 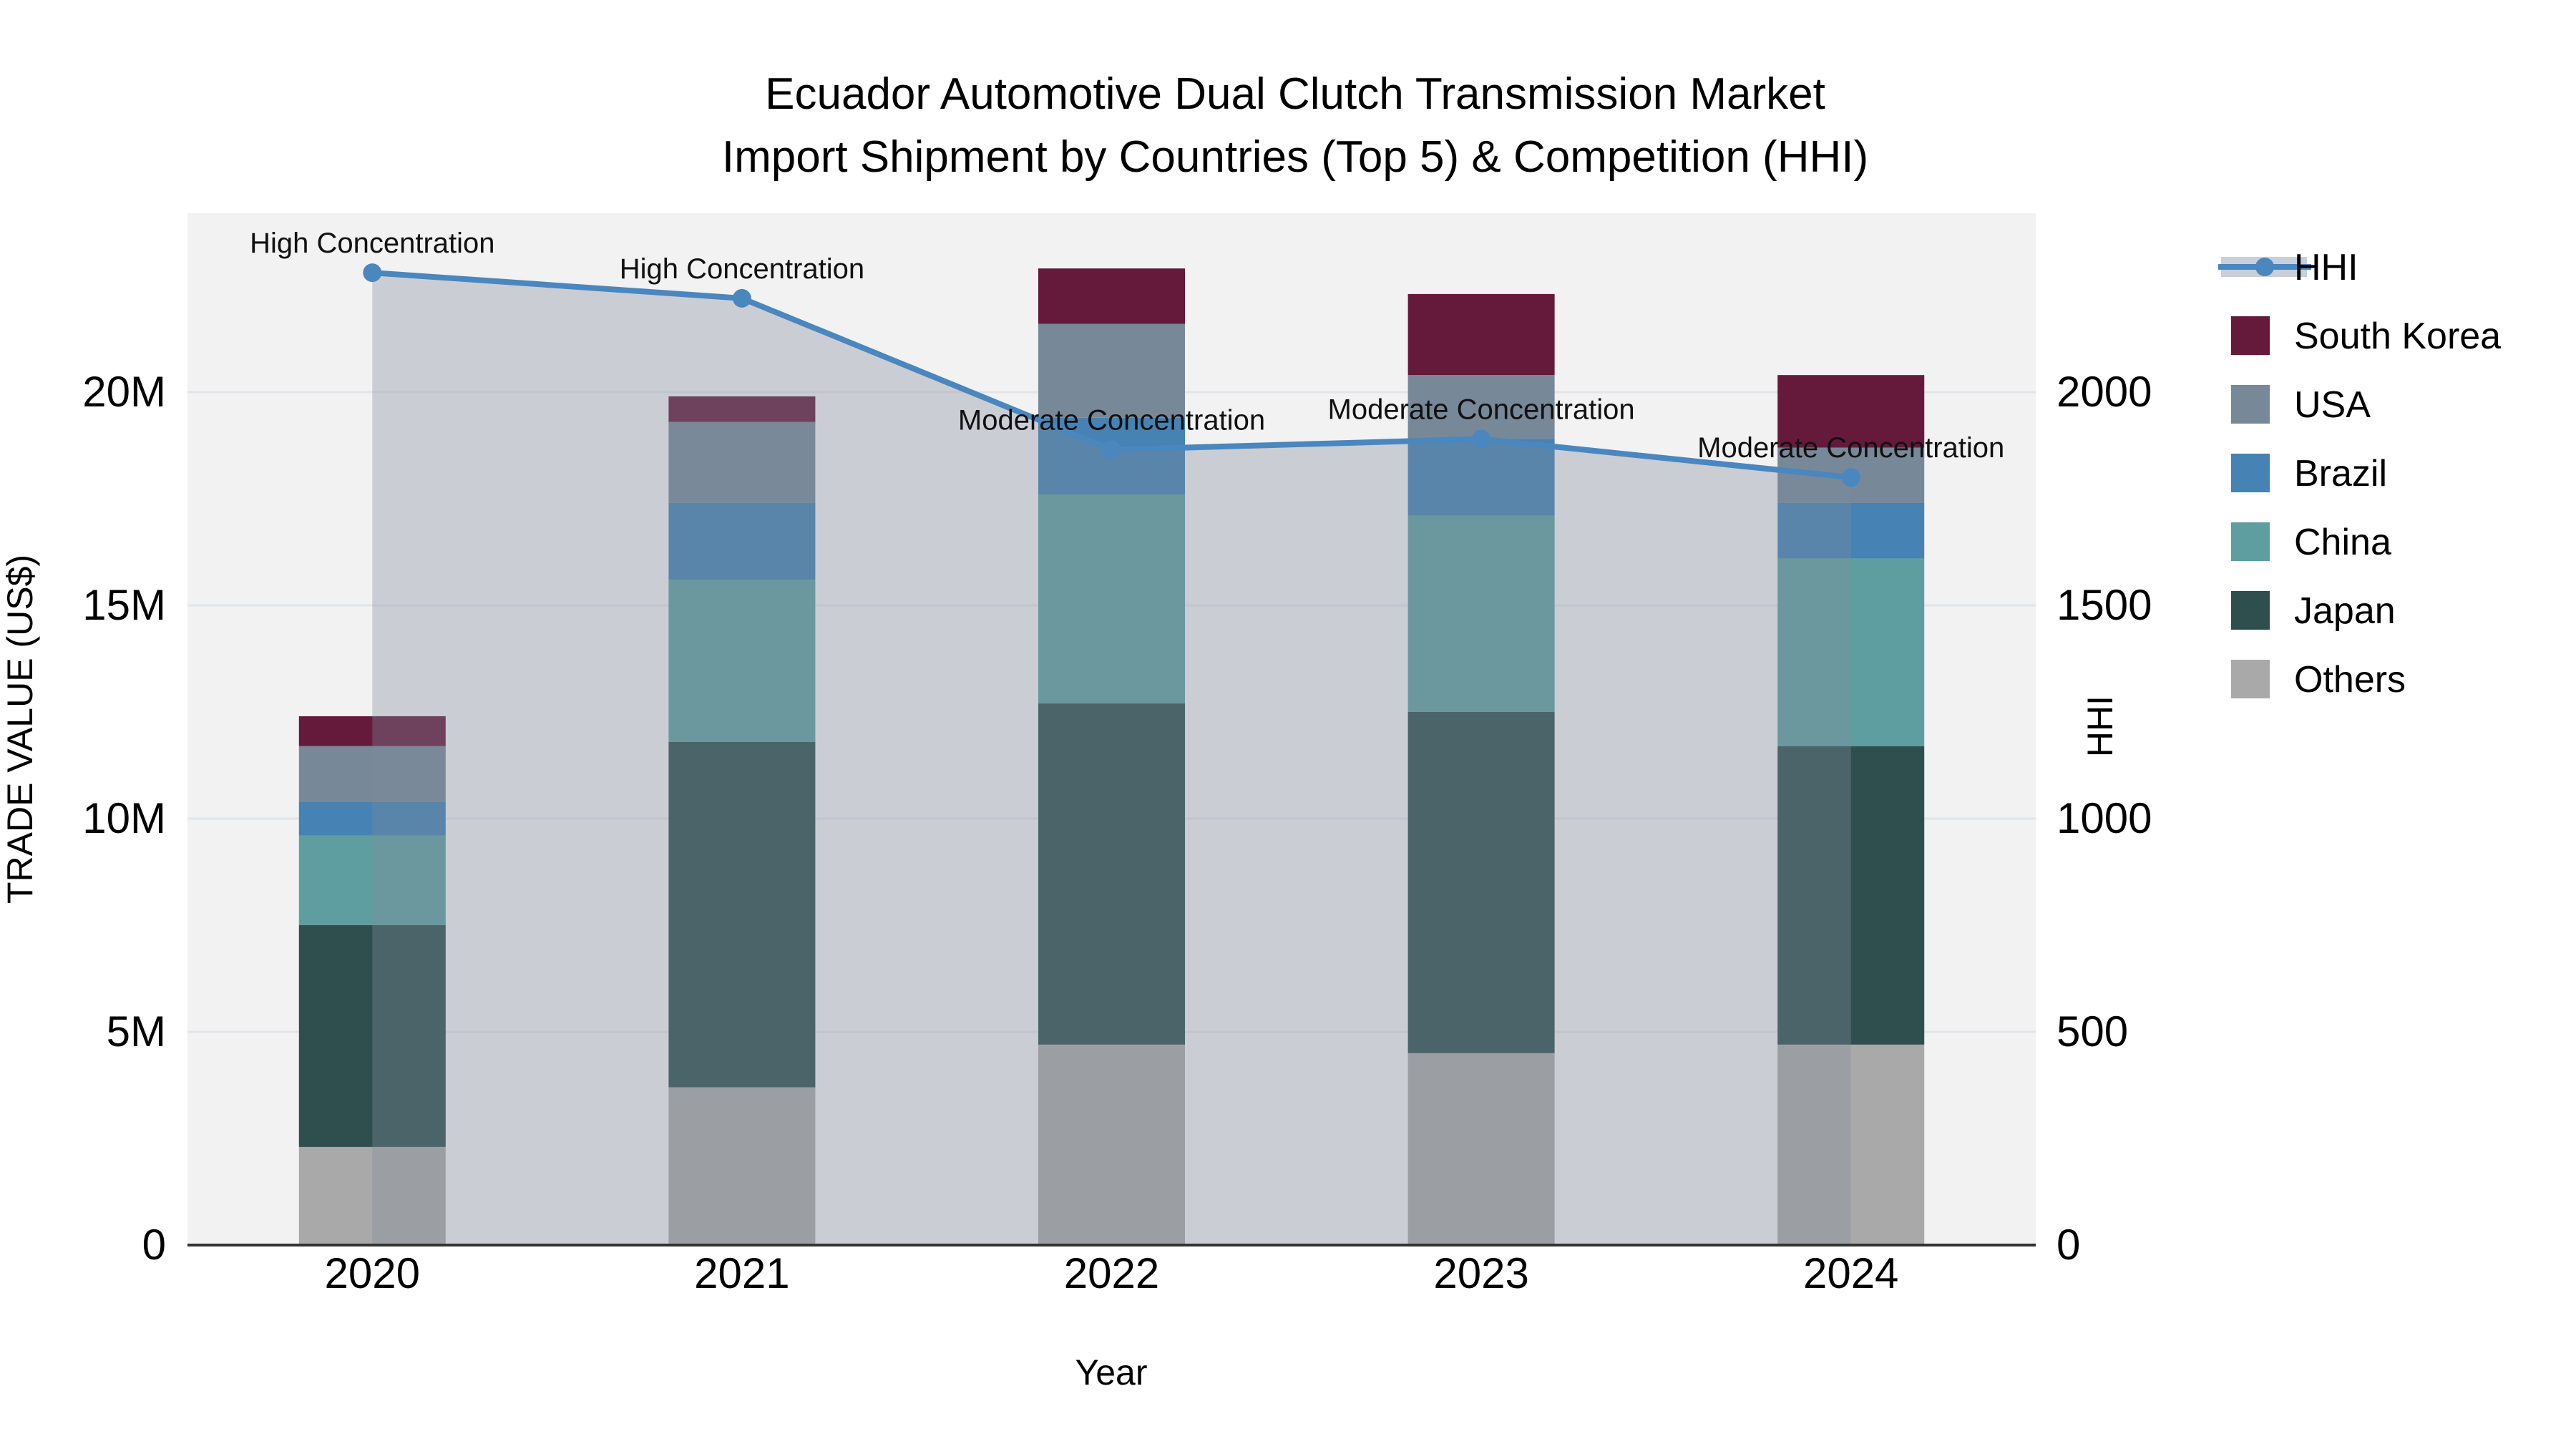 What do you see at coordinates (372, 273) in the screenshot?
I see `hhi-marker-2020` at bounding box center [372, 273].